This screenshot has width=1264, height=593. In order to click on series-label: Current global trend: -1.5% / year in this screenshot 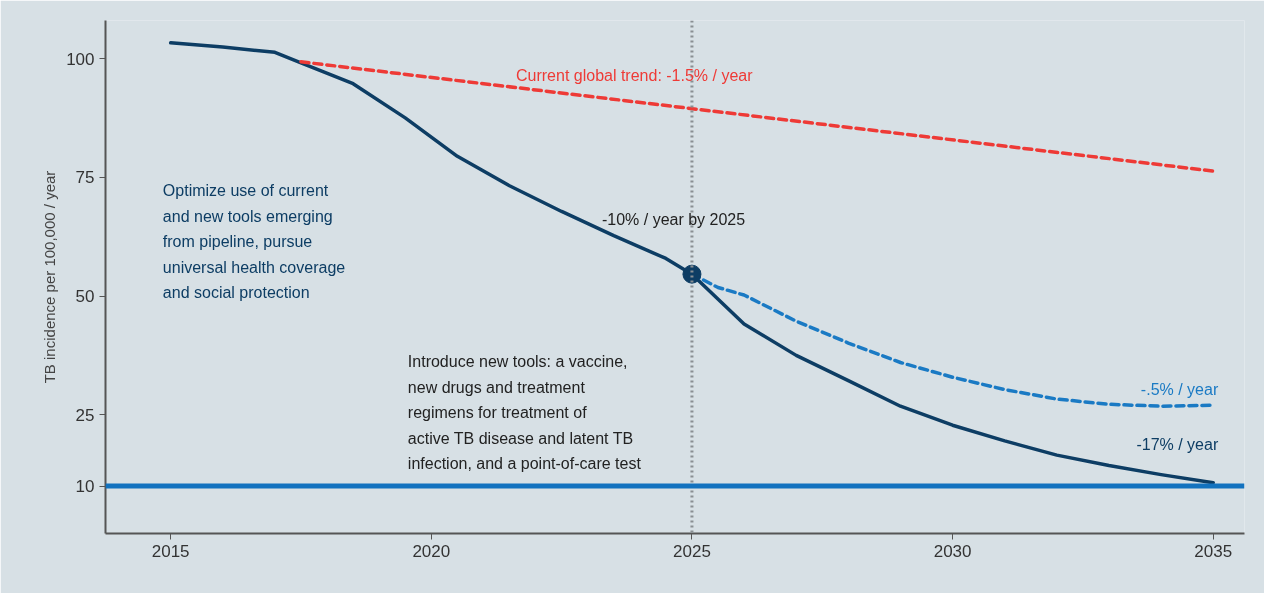, I will do `click(634, 76)`.